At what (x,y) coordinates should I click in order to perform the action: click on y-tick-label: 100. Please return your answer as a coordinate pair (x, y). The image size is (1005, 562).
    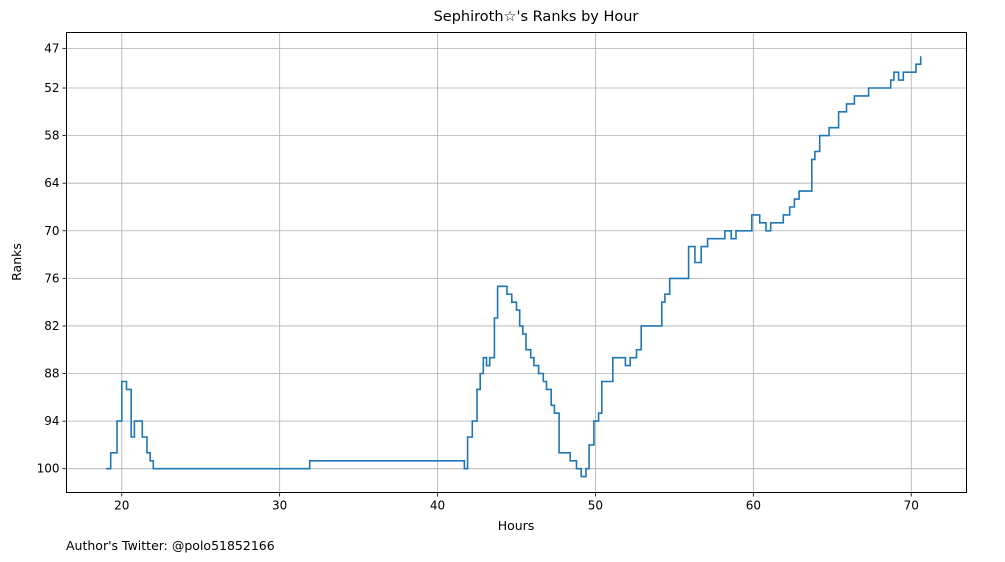
    Looking at the image, I should click on (48, 469).